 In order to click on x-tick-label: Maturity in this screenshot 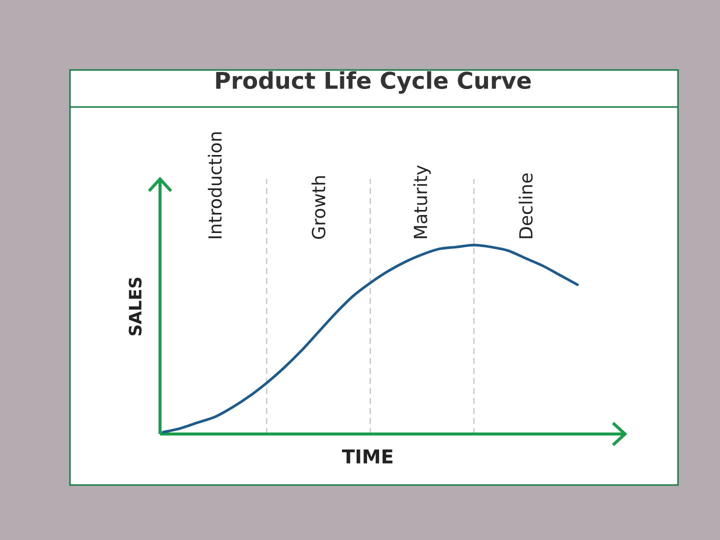, I will do `click(422, 201)`.